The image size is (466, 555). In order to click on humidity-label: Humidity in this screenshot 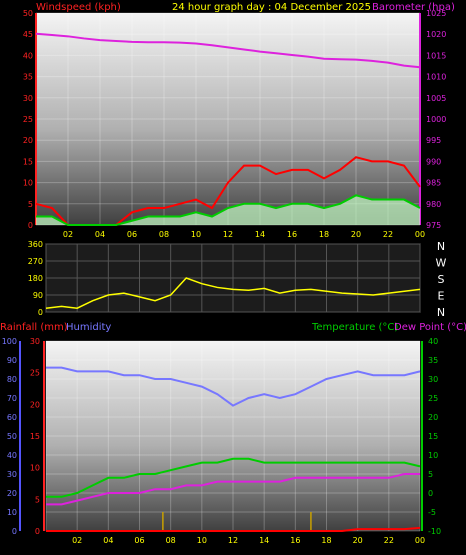, I will do `click(88, 327)`.